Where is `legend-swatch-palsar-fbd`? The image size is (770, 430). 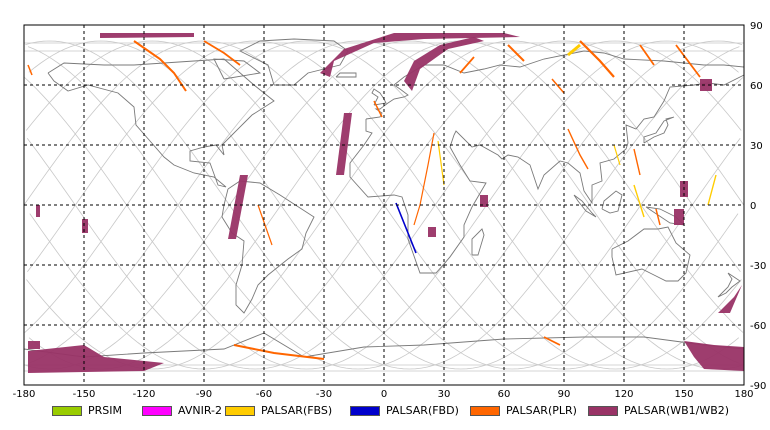
legend-swatch-palsar-fbd is located at coordinates (365, 410).